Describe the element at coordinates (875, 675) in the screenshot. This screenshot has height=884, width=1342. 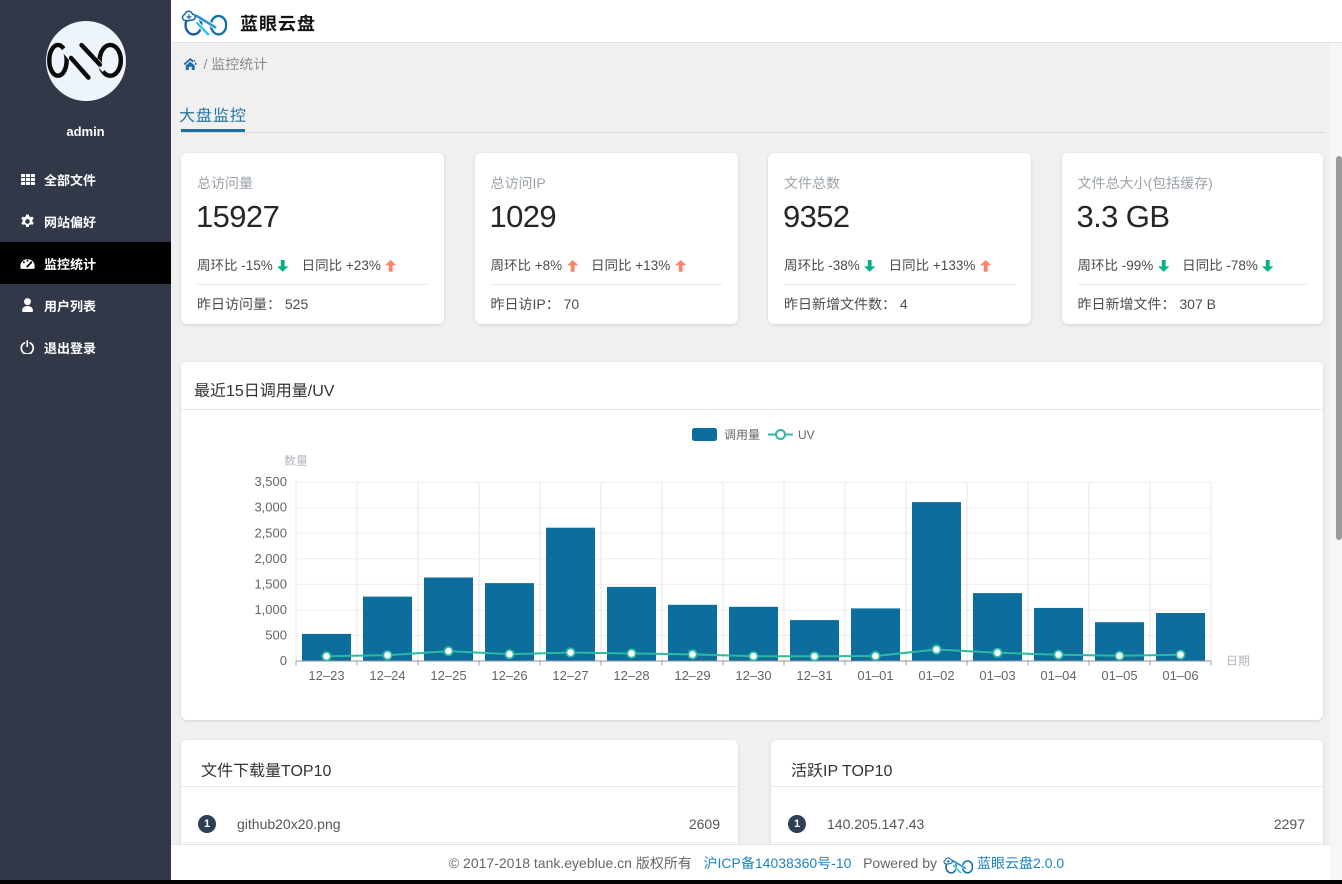
I see `svg-text: 01–01` at that location.